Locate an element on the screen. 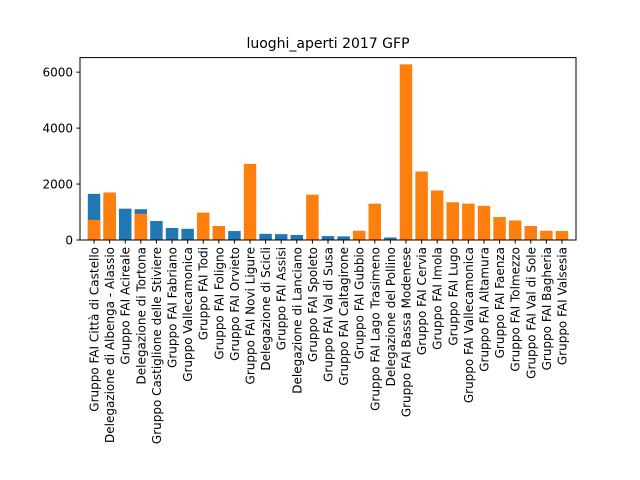 The image size is (640, 480). x-tick-label: Gruppo FAI Città di Castello is located at coordinates (95, 329).